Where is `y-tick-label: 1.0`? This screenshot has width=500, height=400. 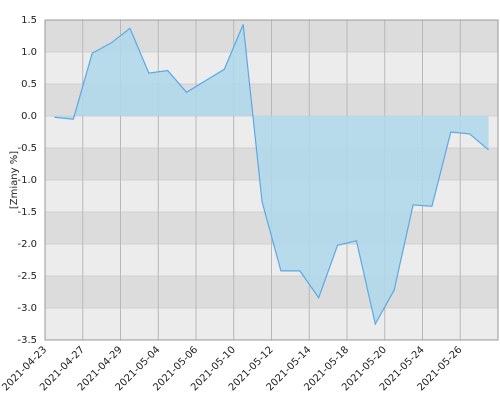
y-tick-label: 1.0 is located at coordinates (29, 52).